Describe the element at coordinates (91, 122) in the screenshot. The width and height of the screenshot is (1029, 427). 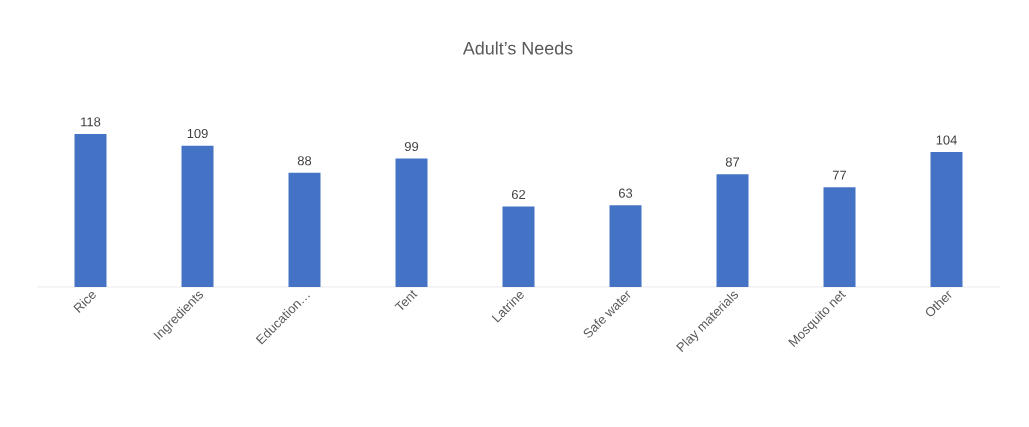
I see `data-label: 118` at that location.